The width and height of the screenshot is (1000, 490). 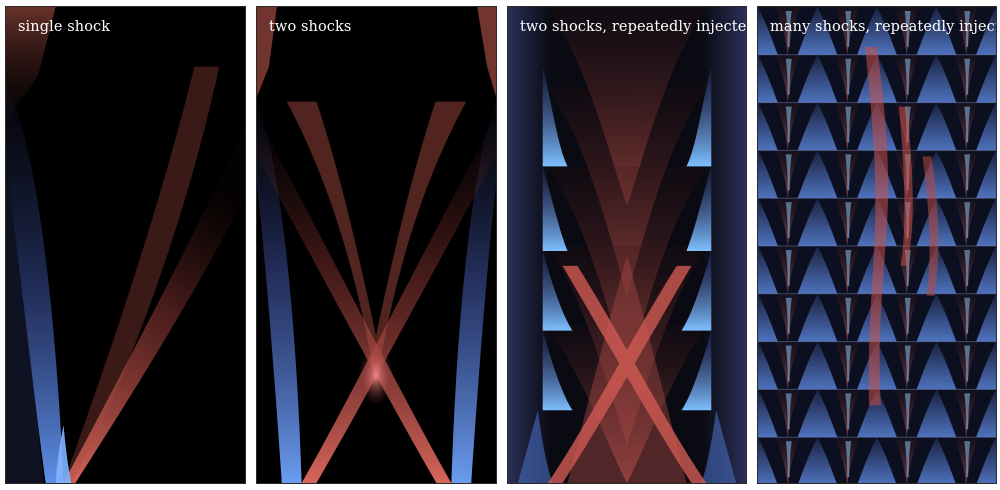 I want to click on top-right-wedge, so click(x=486, y=52).